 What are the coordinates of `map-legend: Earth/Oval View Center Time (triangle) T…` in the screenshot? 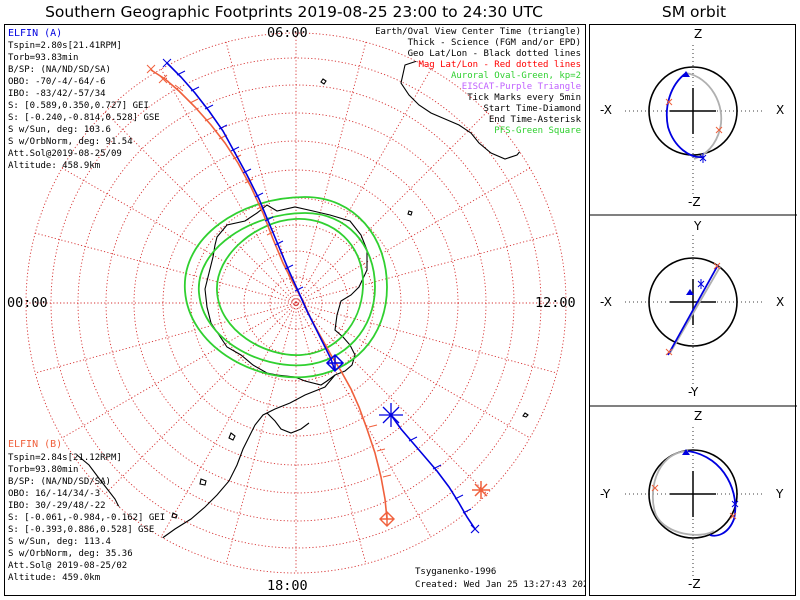 It's located at (478, 82).